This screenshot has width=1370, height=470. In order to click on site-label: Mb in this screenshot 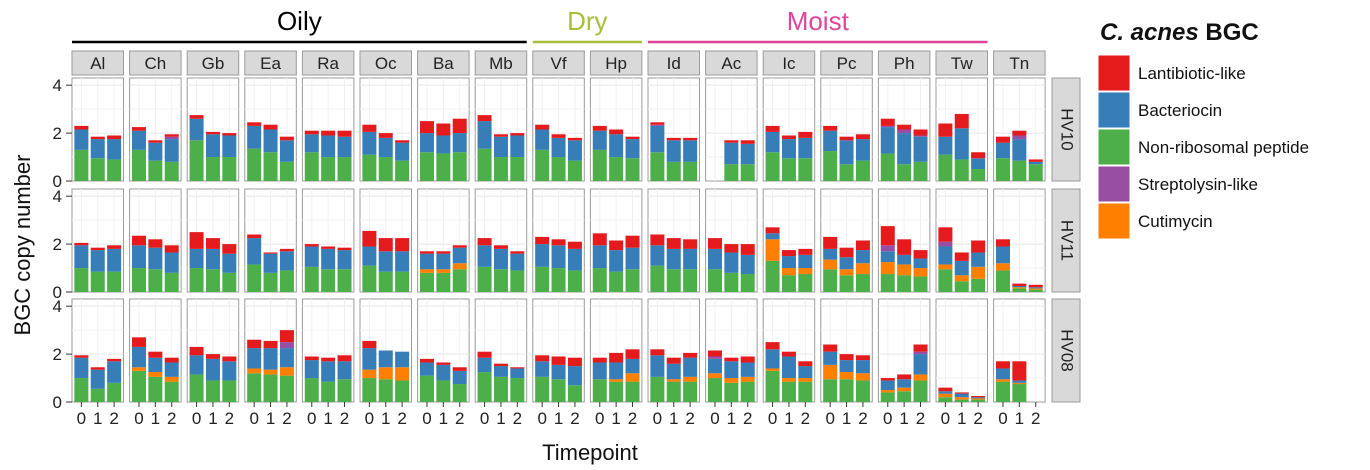, I will do `click(501, 63)`.